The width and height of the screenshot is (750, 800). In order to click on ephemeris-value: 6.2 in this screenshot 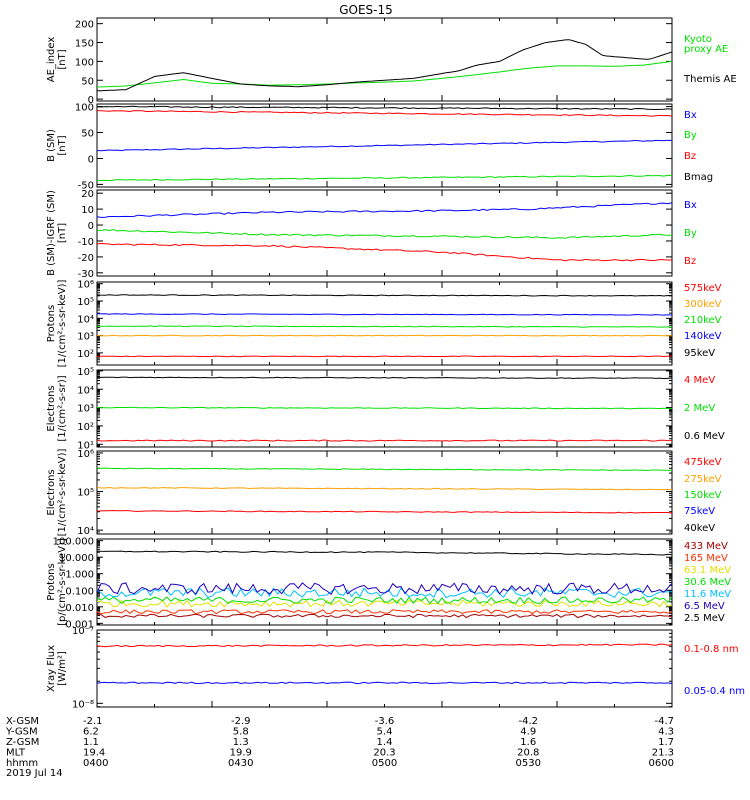, I will do `click(91, 732)`.